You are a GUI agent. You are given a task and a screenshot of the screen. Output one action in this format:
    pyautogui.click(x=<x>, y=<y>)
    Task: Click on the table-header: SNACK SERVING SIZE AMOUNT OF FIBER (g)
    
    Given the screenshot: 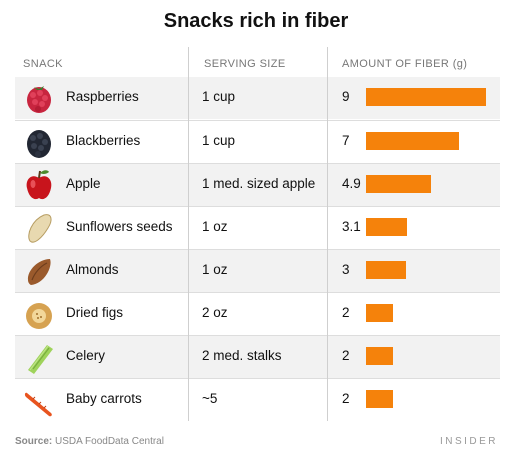 What is the action you would take?
    pyautogui.click(x=257, y=62)
    